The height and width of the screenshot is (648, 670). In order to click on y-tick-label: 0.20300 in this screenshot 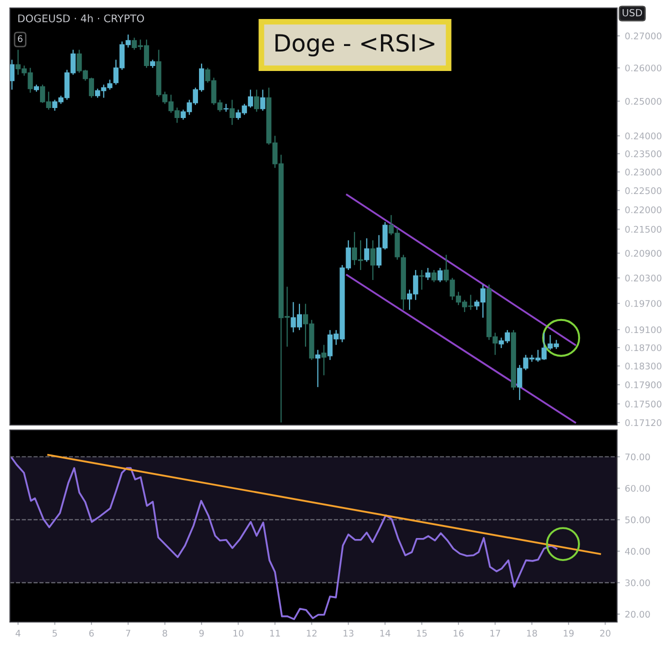, I will do `click(643, 278)`.